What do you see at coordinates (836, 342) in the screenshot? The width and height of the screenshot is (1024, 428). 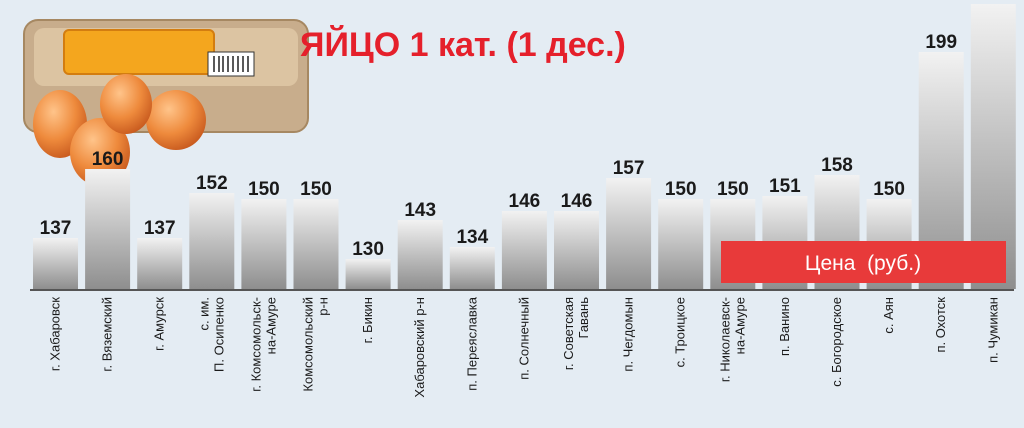 I see `category-label: с. Богородское` at bounding box center [836, 342].